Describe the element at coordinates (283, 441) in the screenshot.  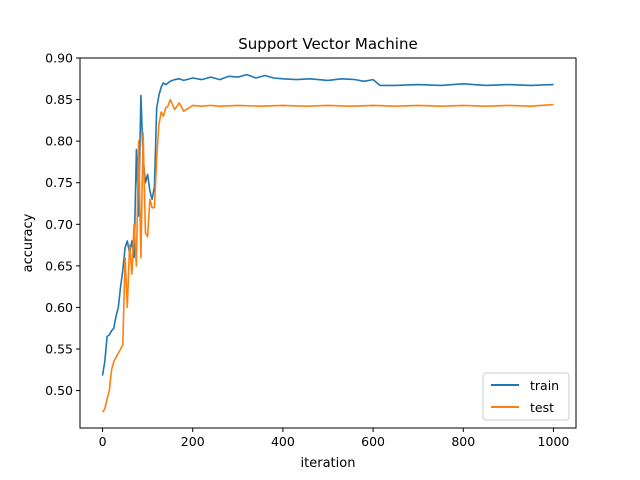
I see `x-tick-label: 400` at that location.